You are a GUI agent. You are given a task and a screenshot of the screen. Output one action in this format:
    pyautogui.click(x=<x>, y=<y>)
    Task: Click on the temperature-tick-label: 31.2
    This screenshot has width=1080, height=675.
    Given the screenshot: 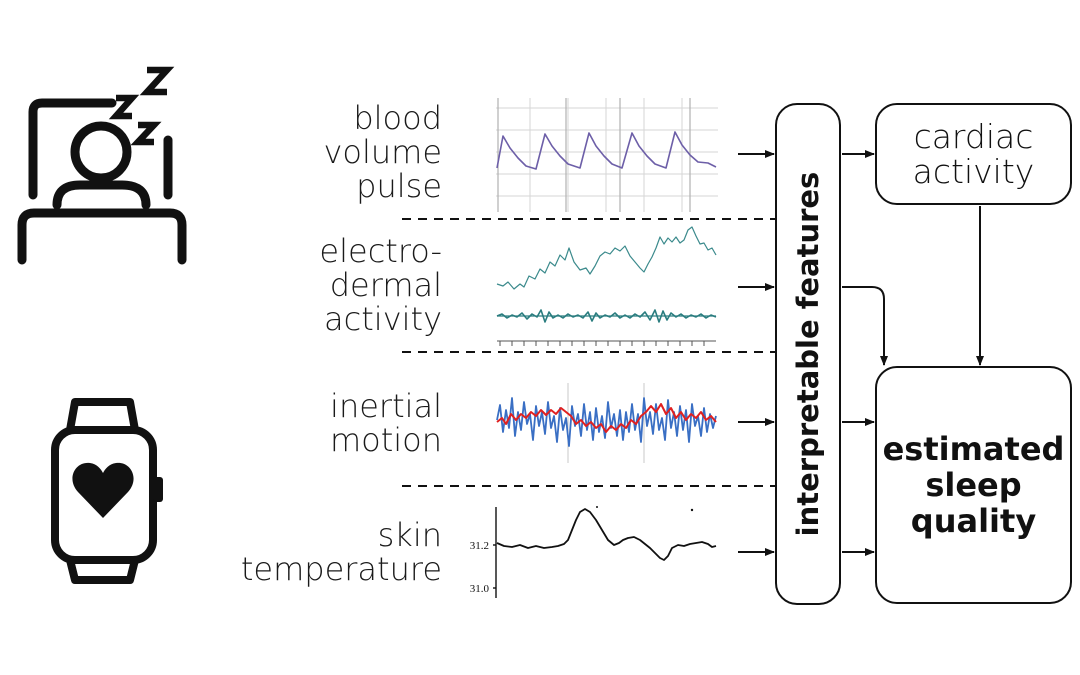 What is the action you would take?
    pyautogui.click(x=479, y=546)
    